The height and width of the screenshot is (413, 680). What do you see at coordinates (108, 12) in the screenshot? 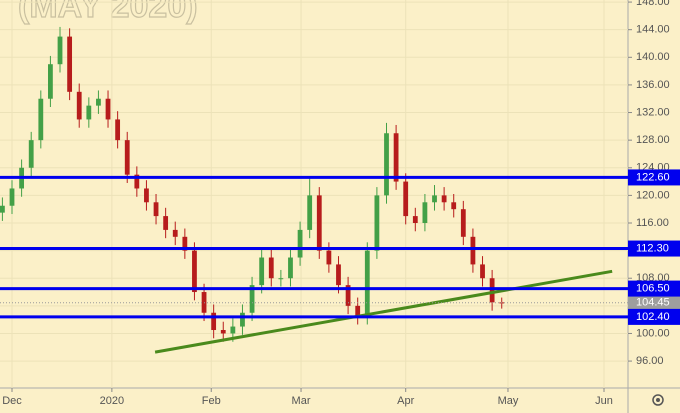
I see `chart-title: (MAY 2020)` at bounding box center [108, 12].